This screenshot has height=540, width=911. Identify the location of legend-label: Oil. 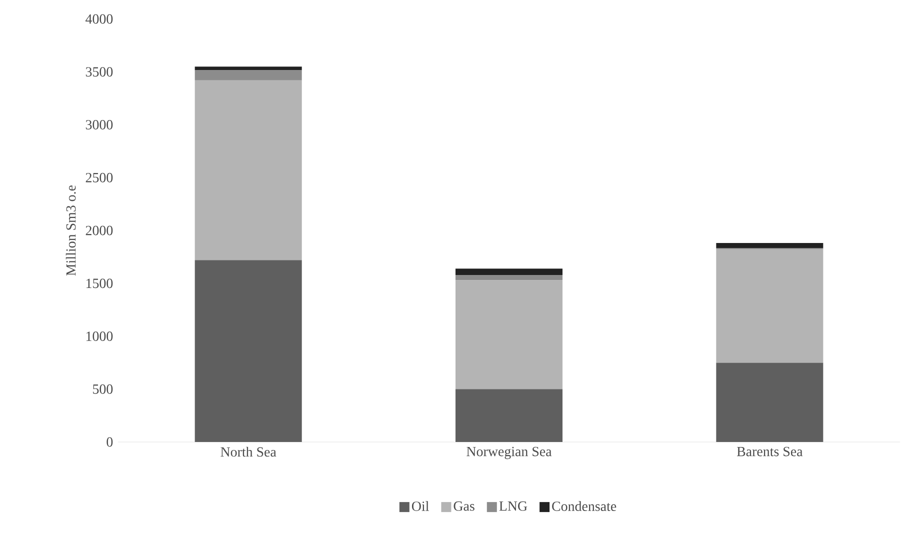
(420, 506).